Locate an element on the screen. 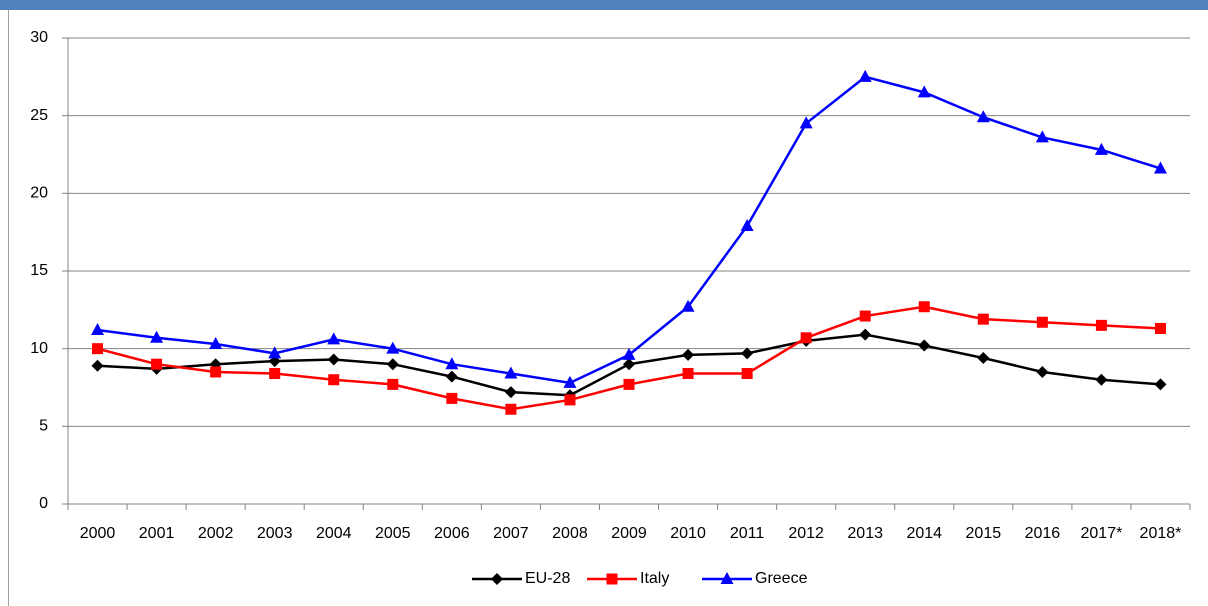 This screenshot has height=606, width=1208. y-tick-label: 30 is located at coordinates (39, 37).